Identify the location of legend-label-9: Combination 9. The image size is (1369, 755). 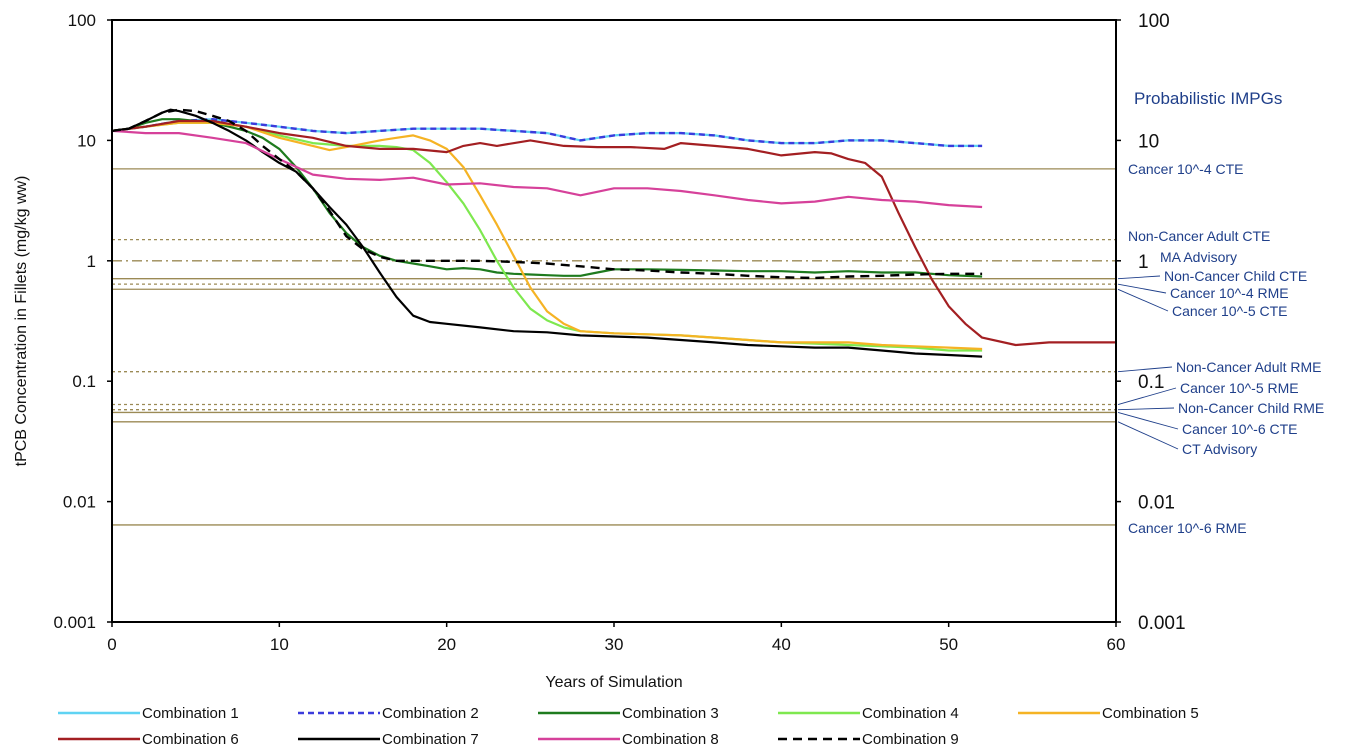
(910, 739).